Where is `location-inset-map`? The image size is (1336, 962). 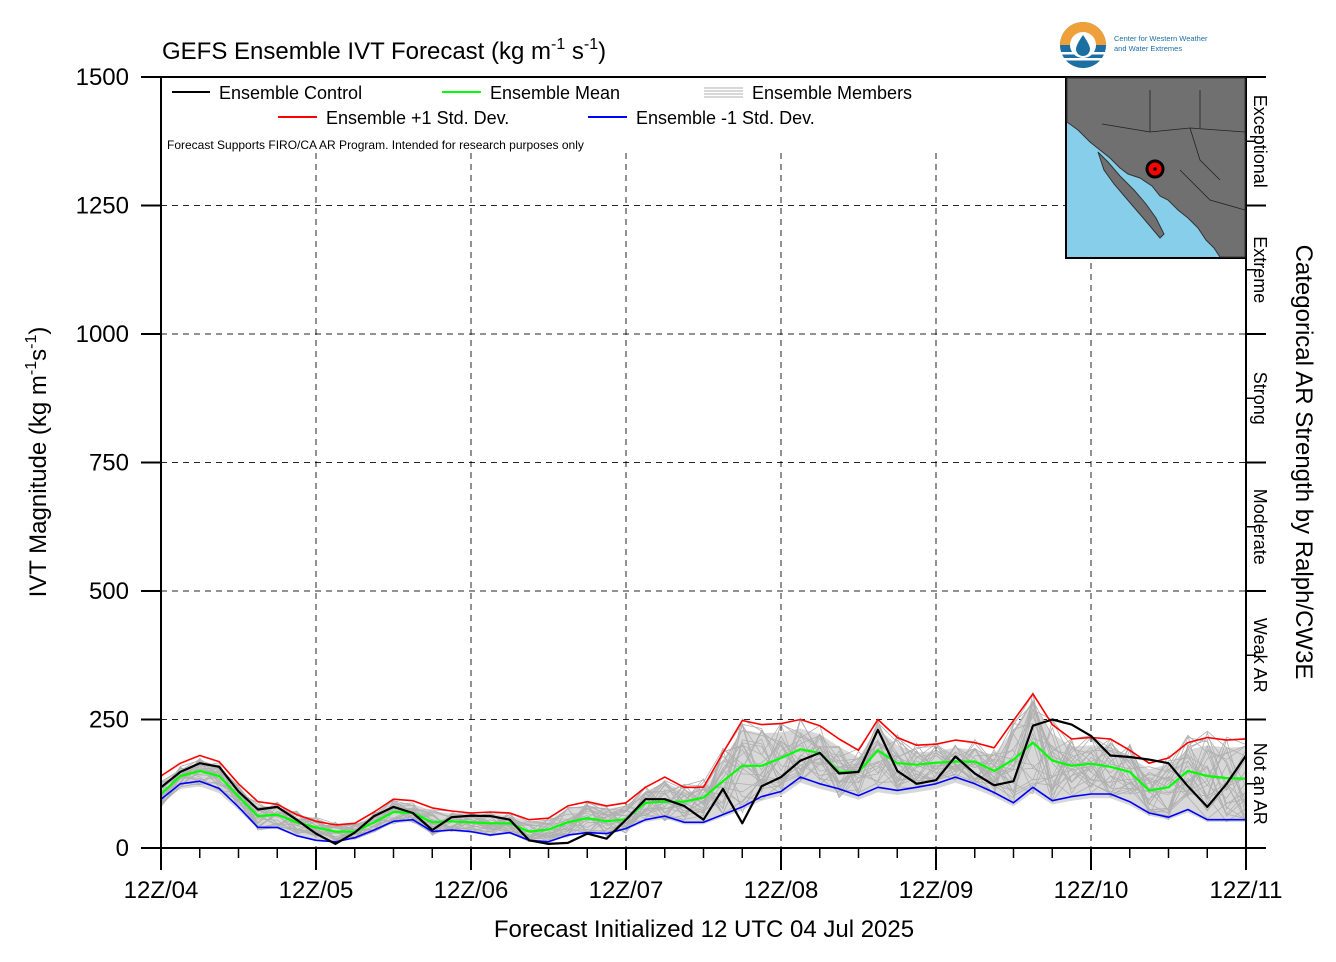
location-inset-map is located at coordinates (1156, 167).